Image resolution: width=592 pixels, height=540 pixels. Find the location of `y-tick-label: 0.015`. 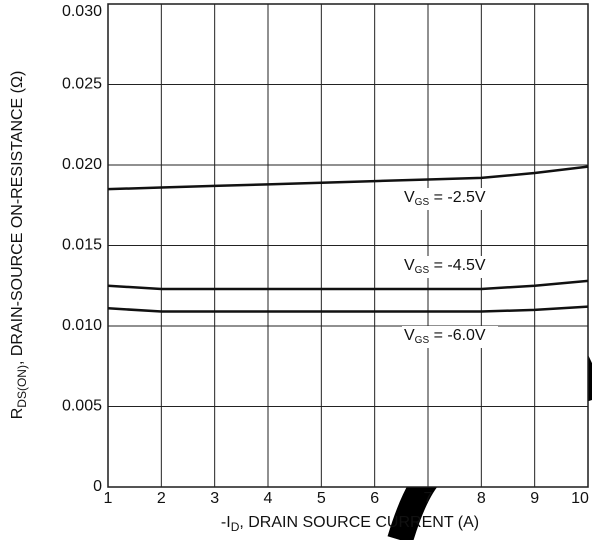

y-tick-label: 0.015 is located at coordinates (82, 245).